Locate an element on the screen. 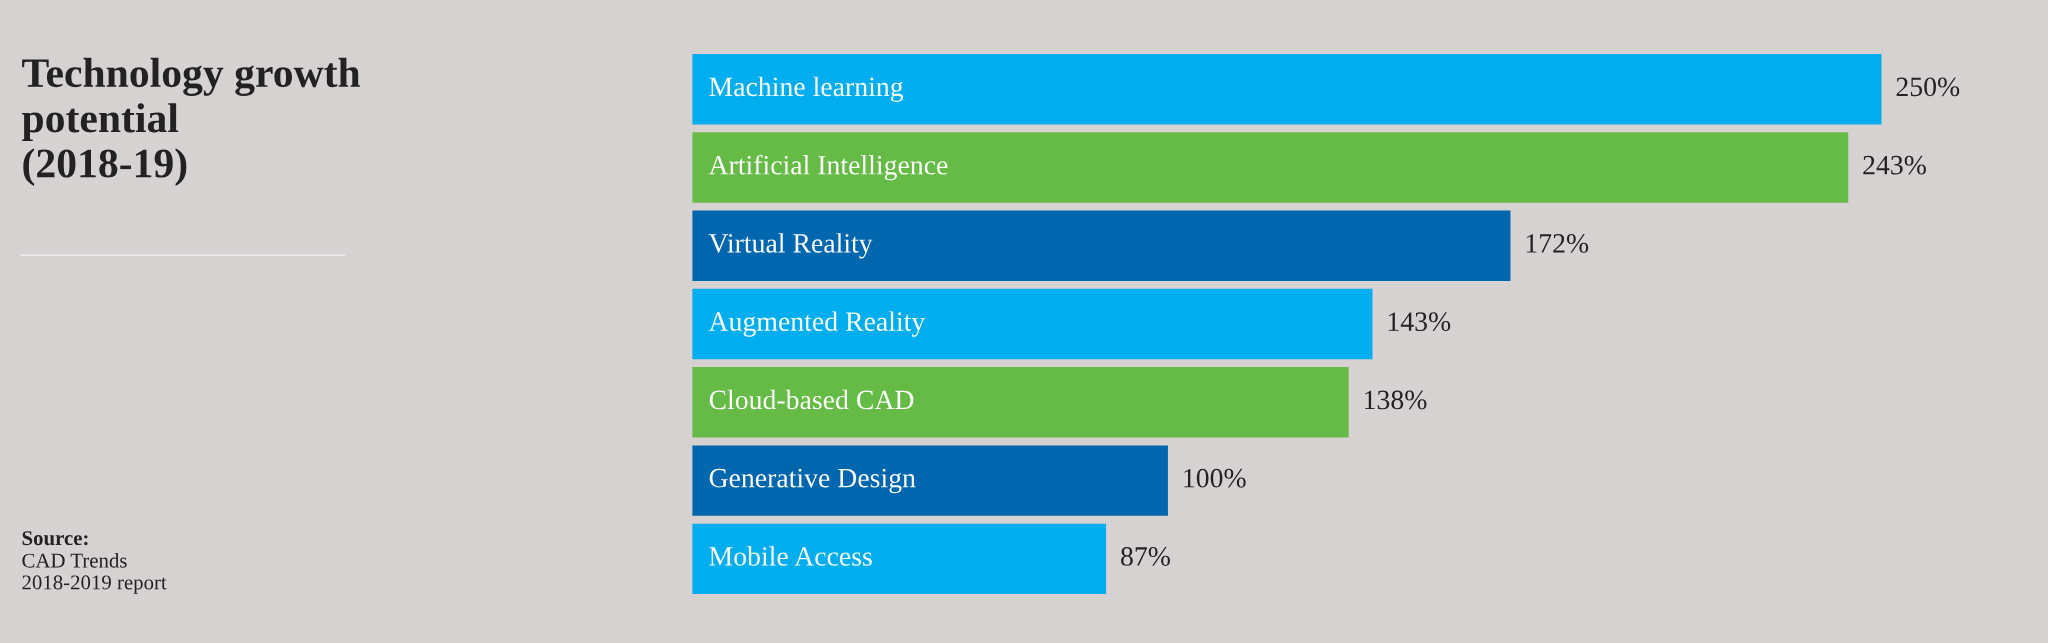  text: CAD Trends 2018-2019 report is located at coordinates (94, 573).